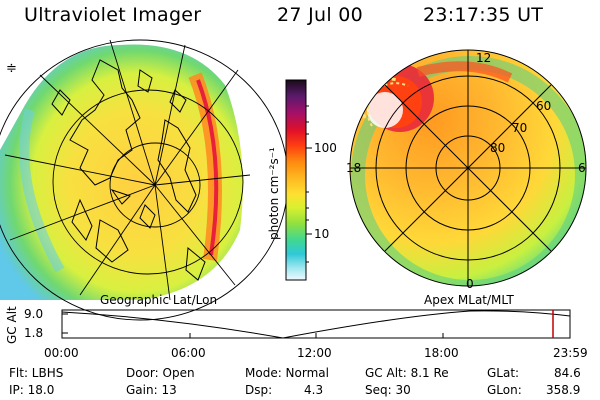  Describe the element at coordinates (469, 300) in the screenshot. I see `apex-panel-label: Apex MLat/MLT` at that location.